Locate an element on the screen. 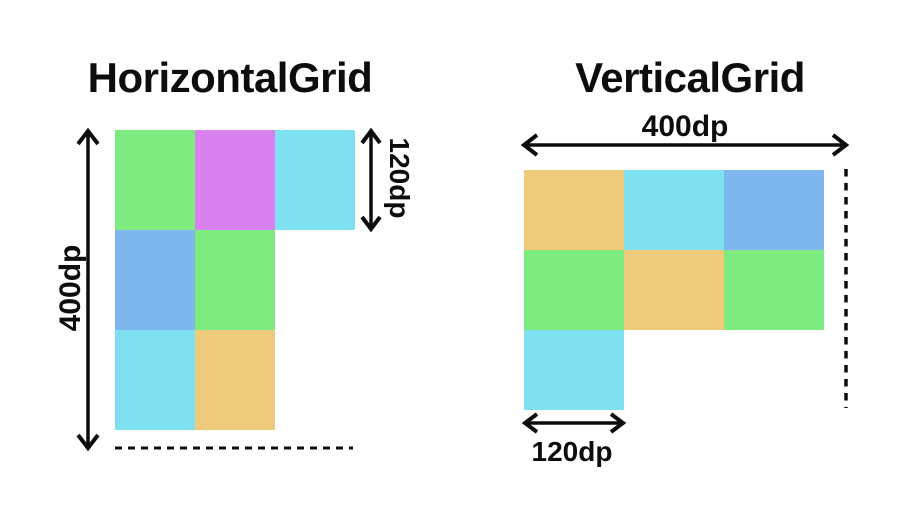 This screenshot has width=920, height=519. grid-cell-magenta is located at coordinates (235, 180).